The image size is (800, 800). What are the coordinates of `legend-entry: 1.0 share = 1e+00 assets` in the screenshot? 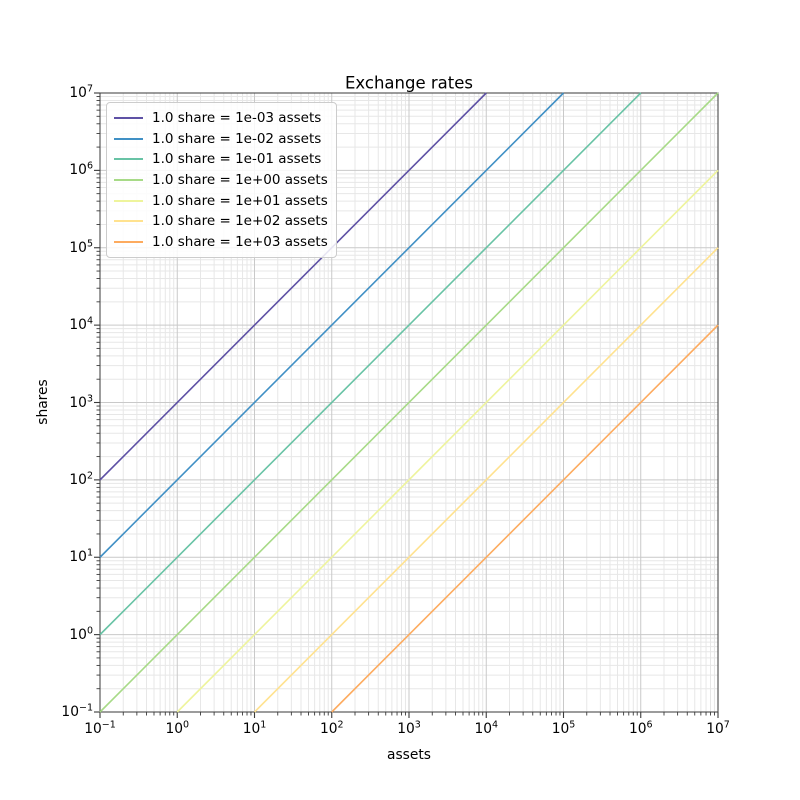 It's located at (221, 180).